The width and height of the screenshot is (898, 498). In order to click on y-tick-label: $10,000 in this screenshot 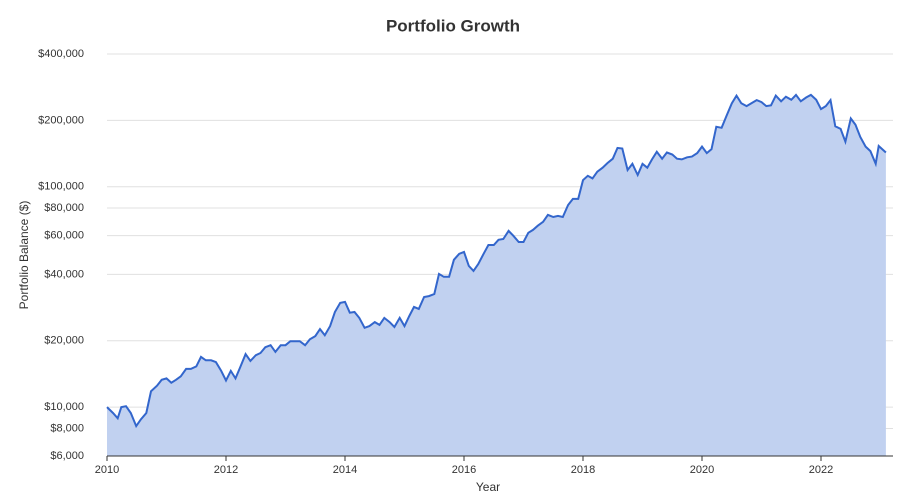, I will do `click(64, 407)`.